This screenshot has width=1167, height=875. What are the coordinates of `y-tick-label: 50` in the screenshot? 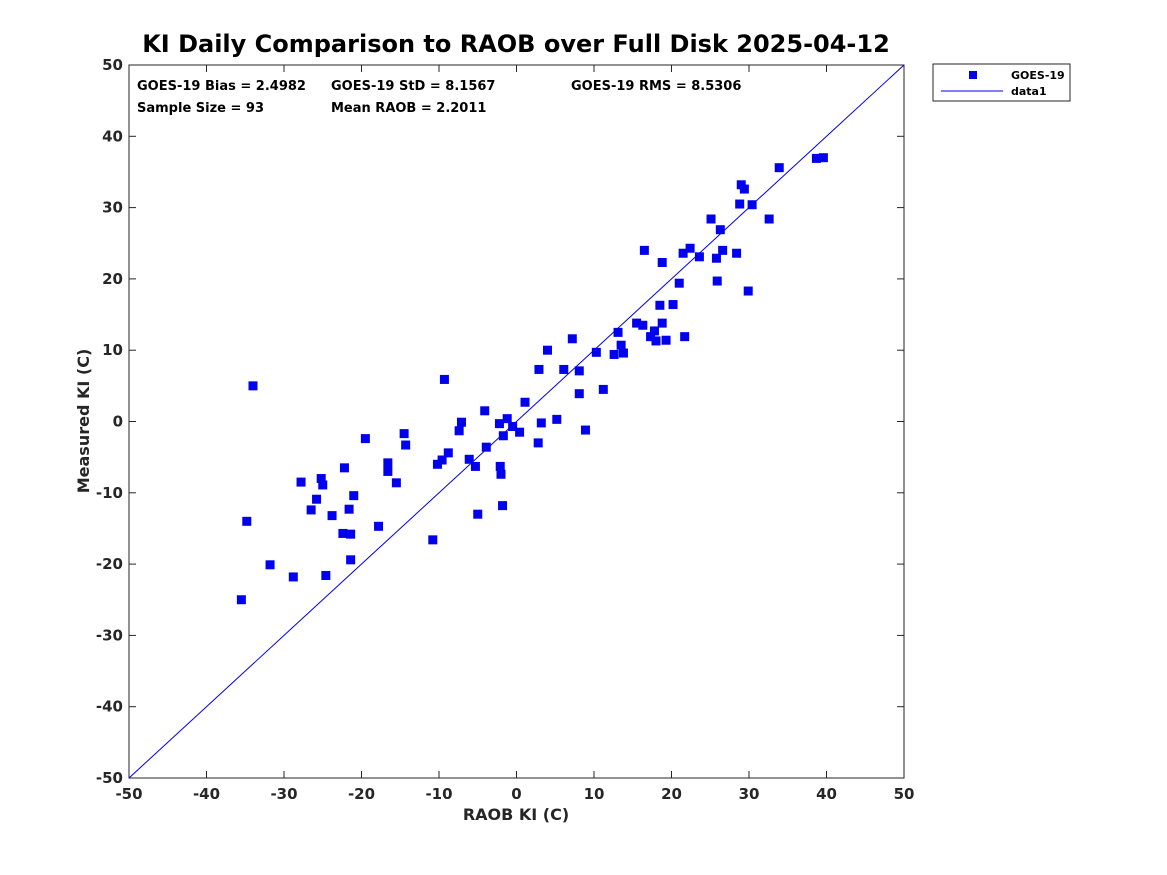 It's located at (112, 65).